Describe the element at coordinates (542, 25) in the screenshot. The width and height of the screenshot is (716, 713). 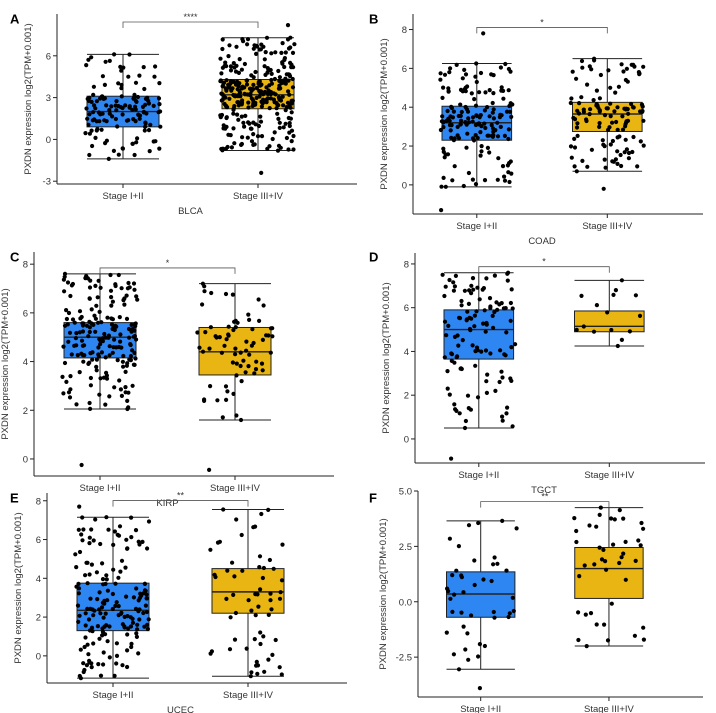
I see `significance-bracket: *` at that location.